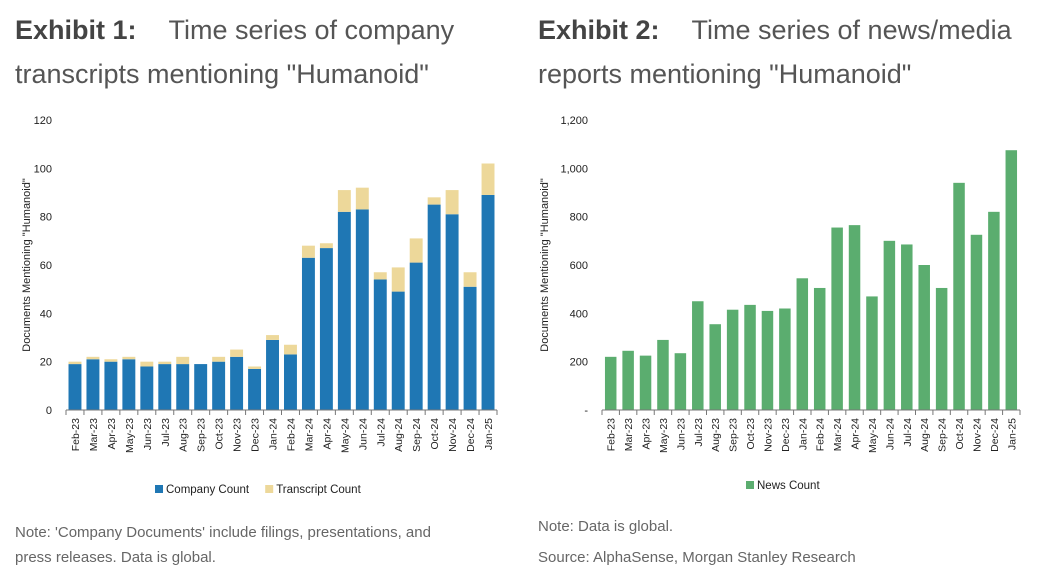 The height and width of the screenshot is (581, 1043). Describe the element at coordinates (453, 435) in the screenshot. I see `x-tick-label: Nov-24` at that location.